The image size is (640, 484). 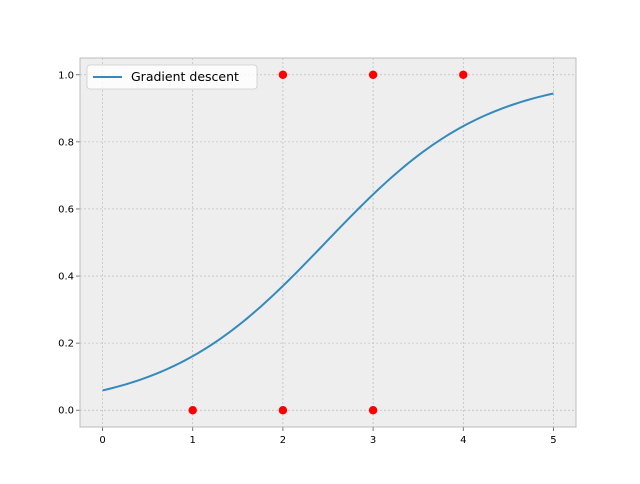 I want to click on x-tick-label: 1, so click(x=193, y=440).